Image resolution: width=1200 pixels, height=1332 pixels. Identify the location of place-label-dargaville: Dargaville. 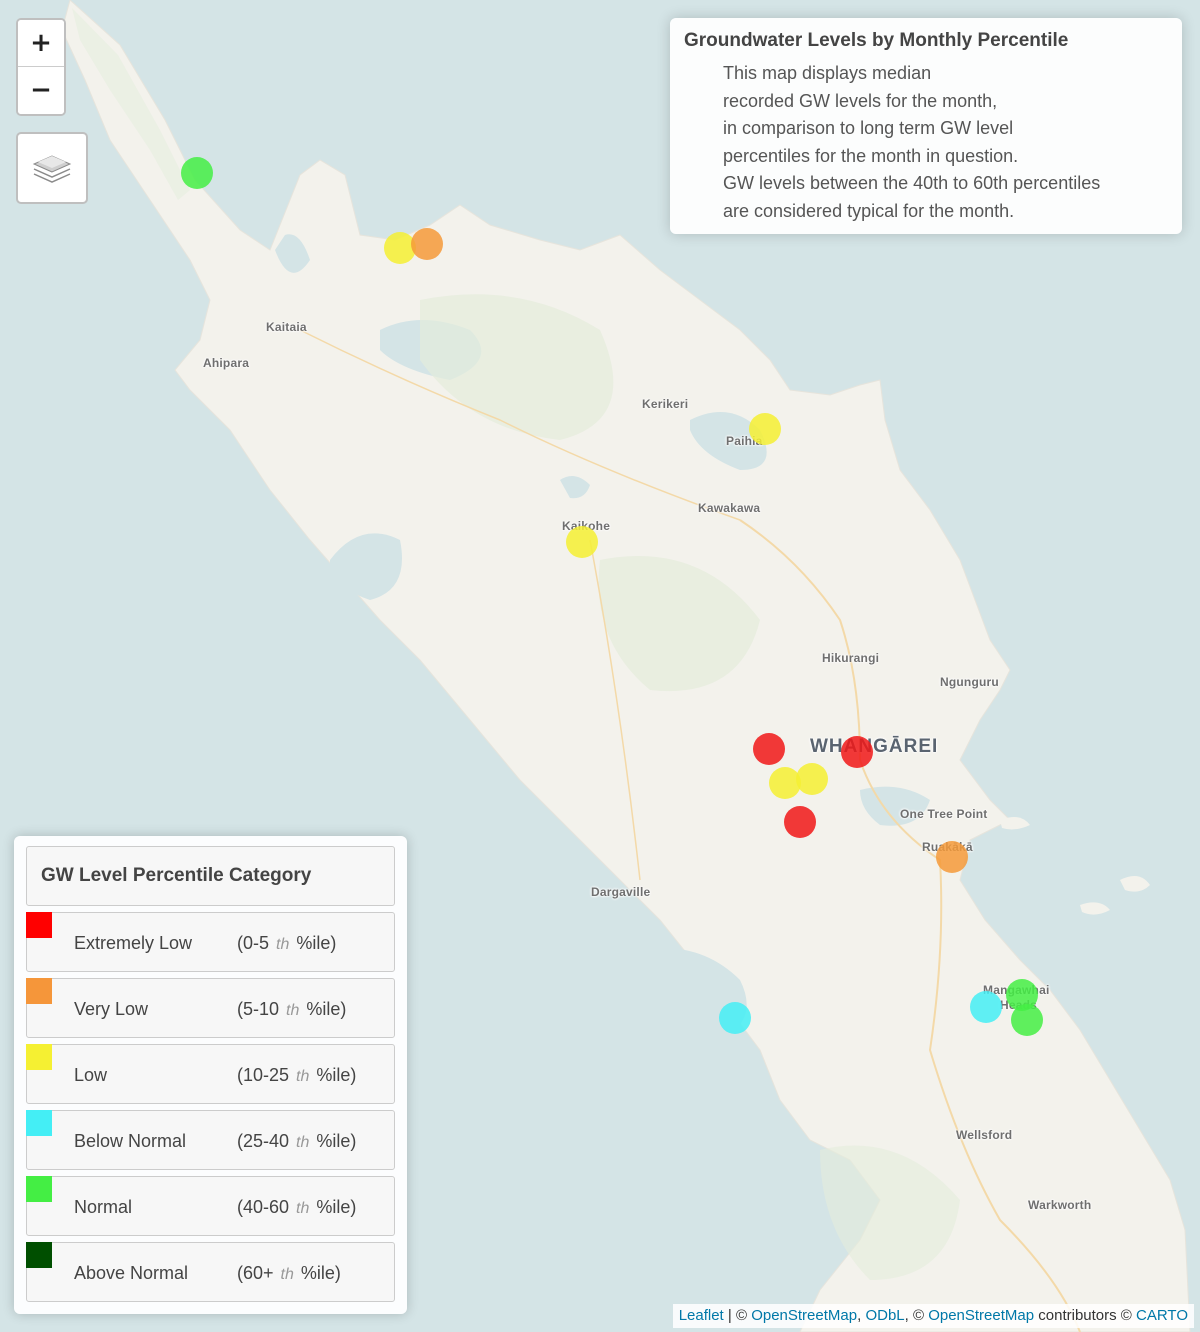
(621, 892).